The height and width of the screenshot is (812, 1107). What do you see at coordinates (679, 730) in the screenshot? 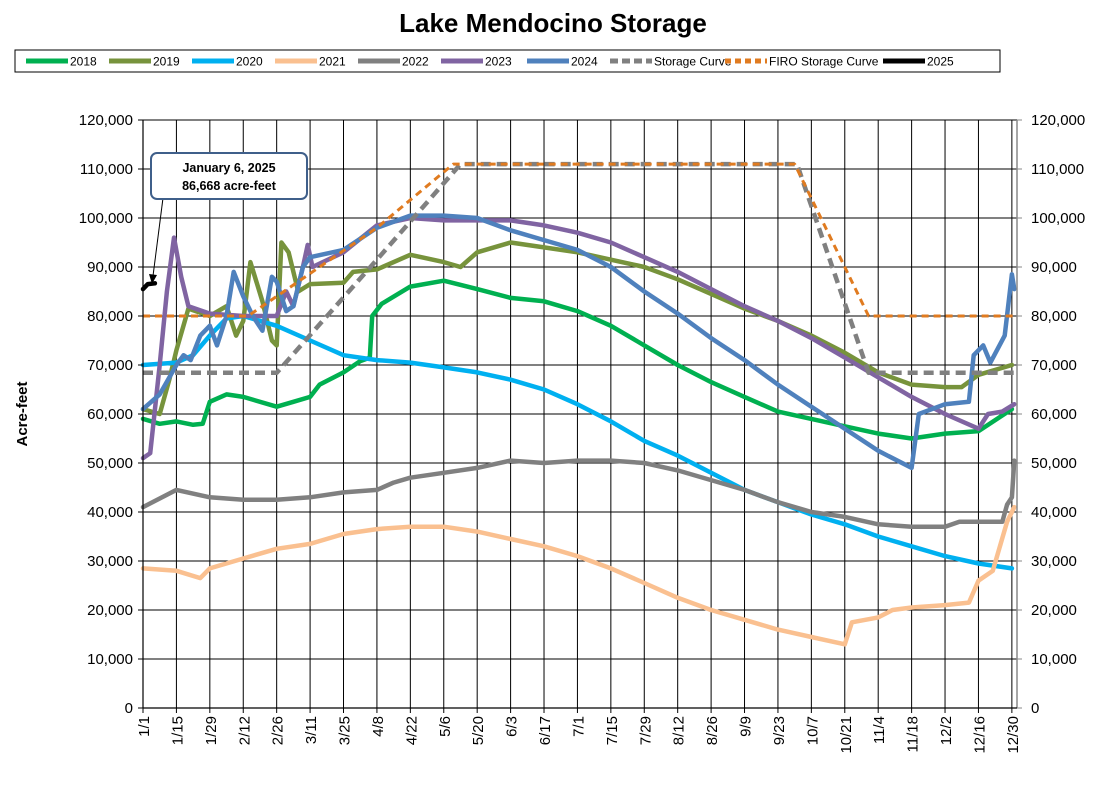
I see `x-tick-label: 8/12` at bounding box center [679, 730].